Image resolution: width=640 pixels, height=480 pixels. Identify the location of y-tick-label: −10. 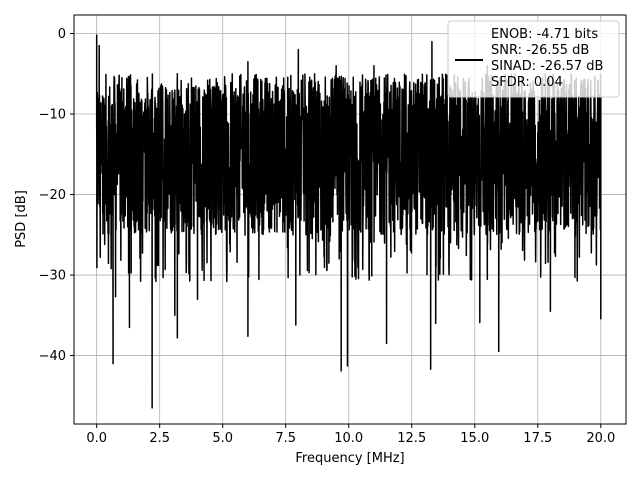
(52, 115).